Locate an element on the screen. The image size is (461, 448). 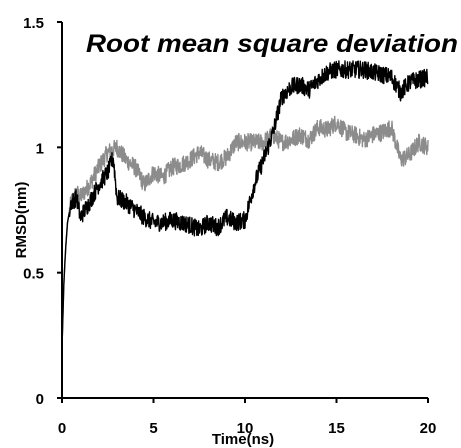
y-axis-label: RMSD(nm) is located at coordinates (21, 220).